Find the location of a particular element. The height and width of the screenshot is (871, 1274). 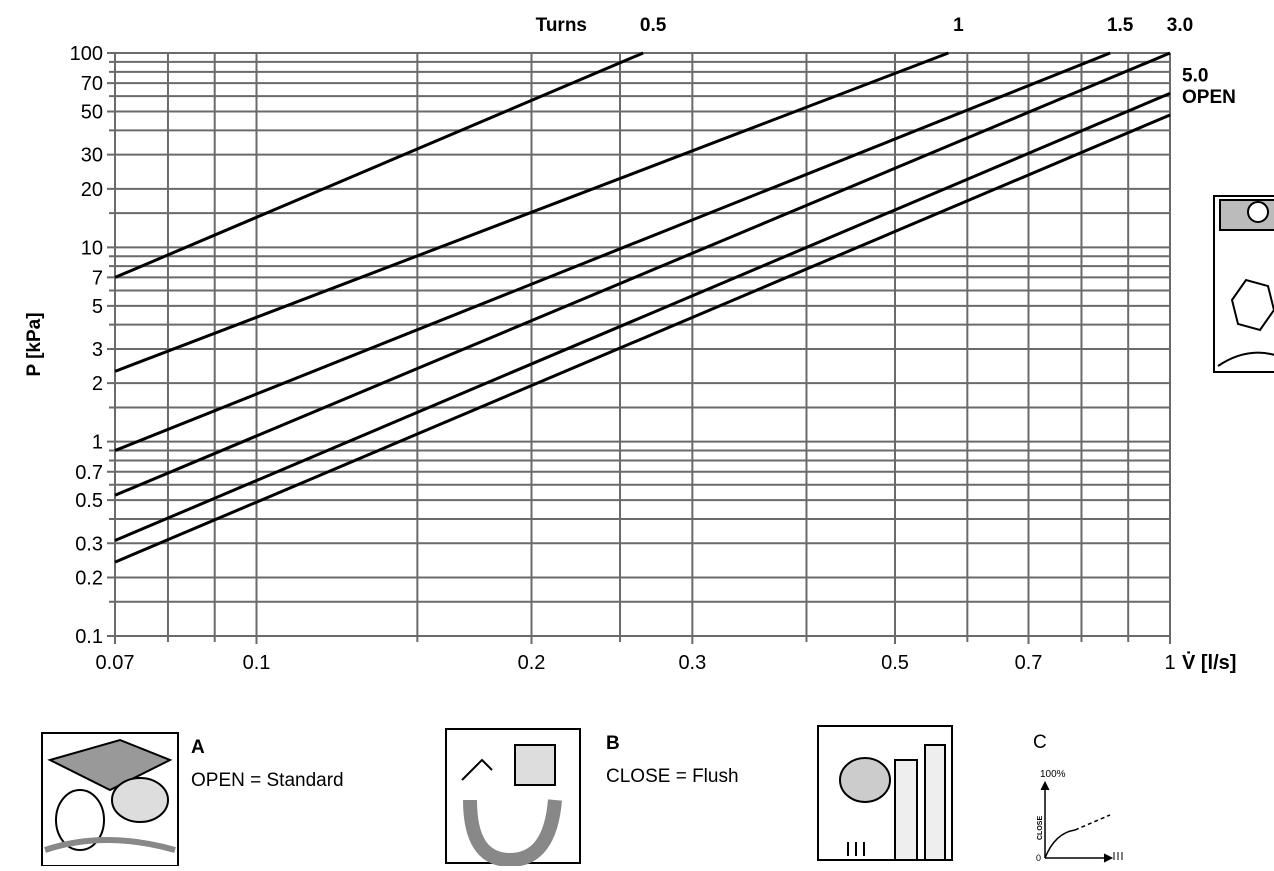

turns-label: Turns is located at coordinates (561, 25).